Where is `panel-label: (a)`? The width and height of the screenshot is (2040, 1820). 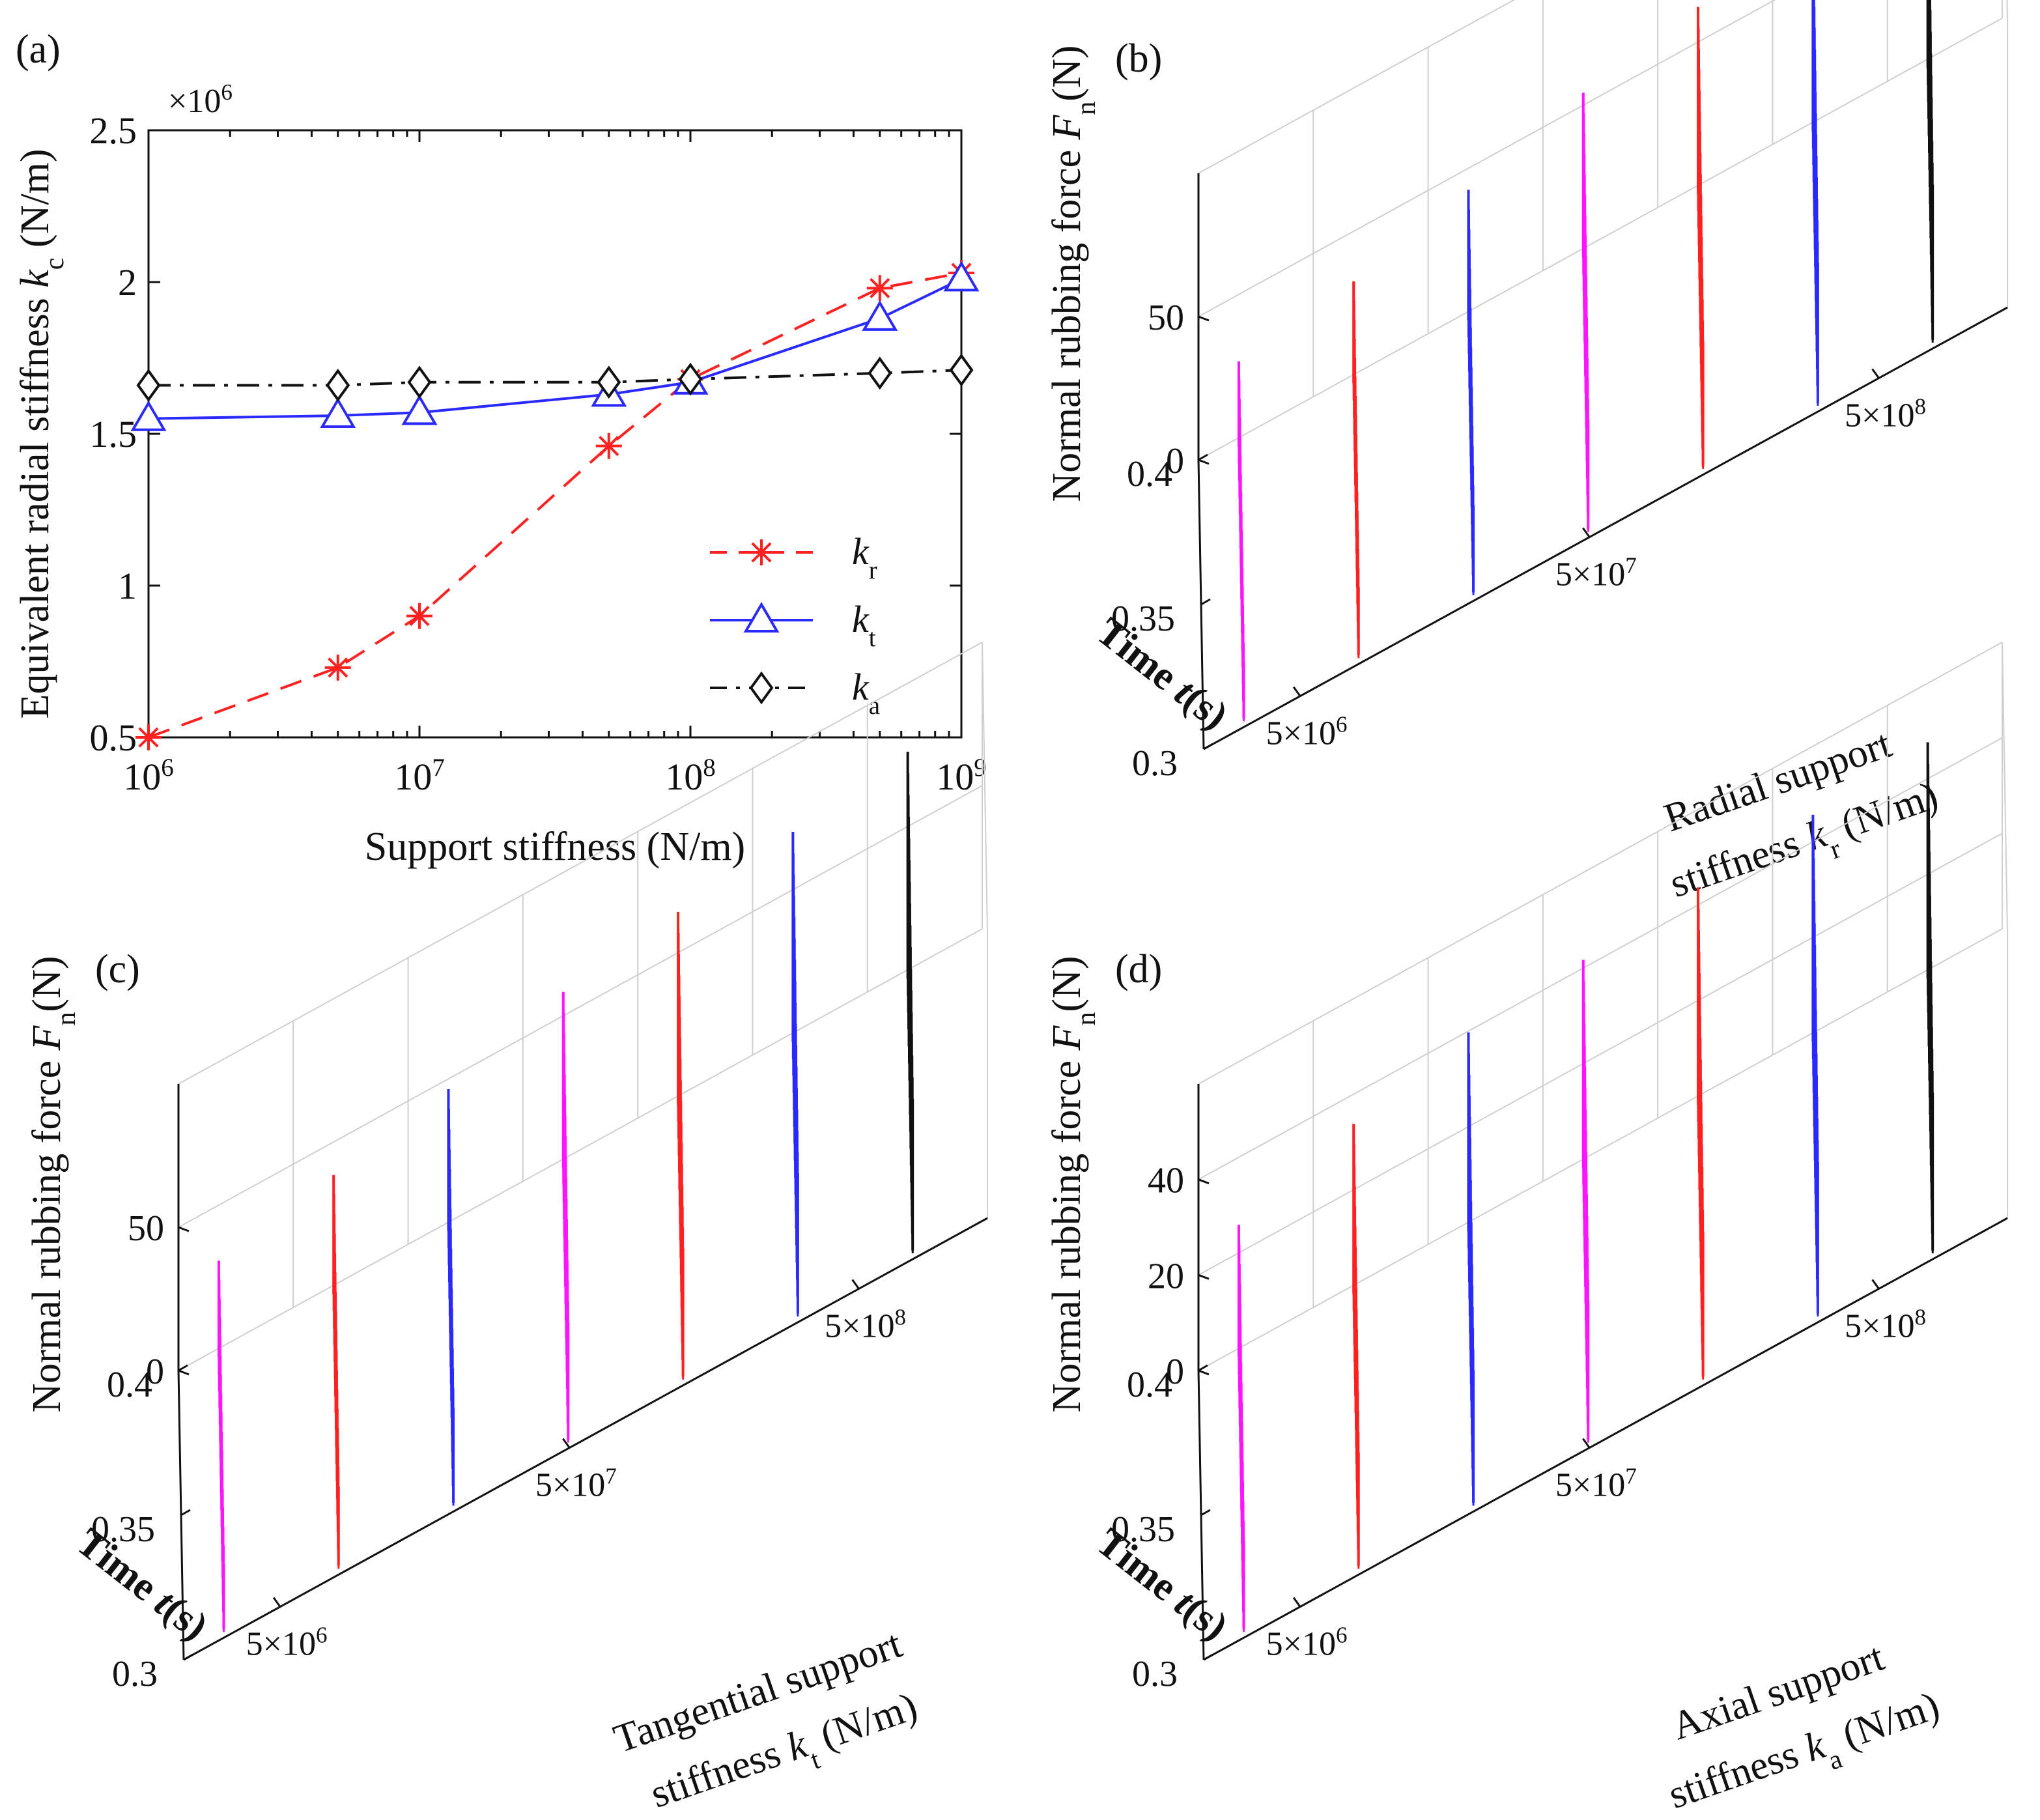 panel-label: (a) is located at coordinates (38, 50).